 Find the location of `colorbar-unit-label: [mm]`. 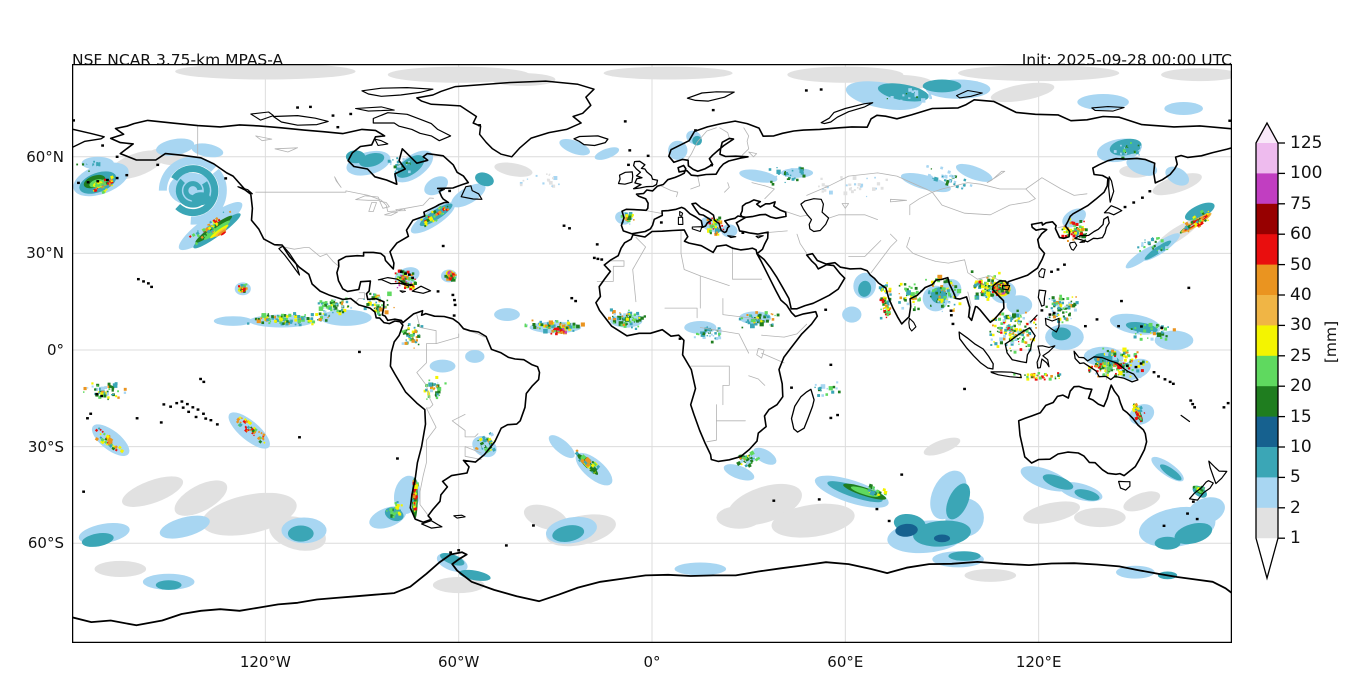

colorbar-unit-label: [mm] is located at coordinates (1331, 342).